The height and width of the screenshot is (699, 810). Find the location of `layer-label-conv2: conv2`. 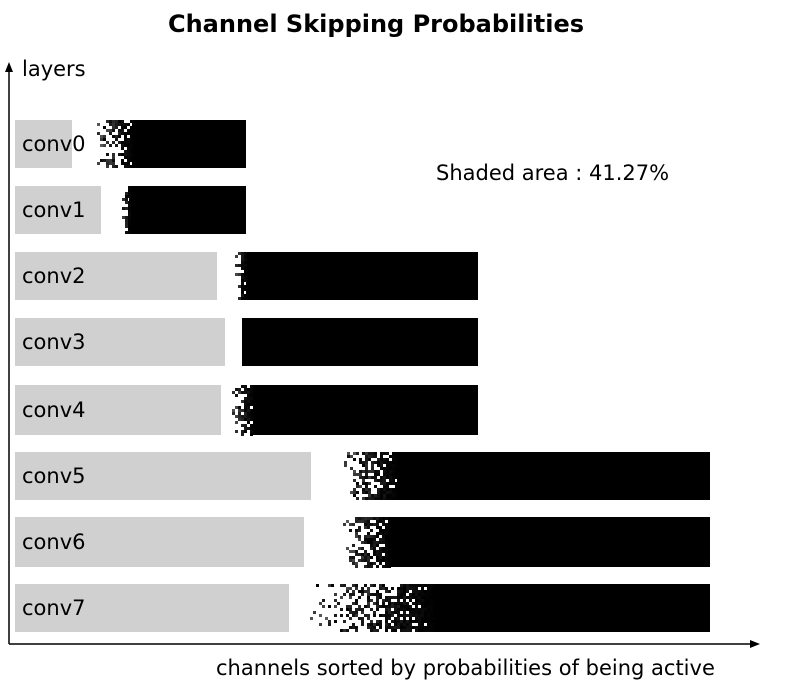

layer-label-conv2: conv2 is located at coordinates (54, 276).